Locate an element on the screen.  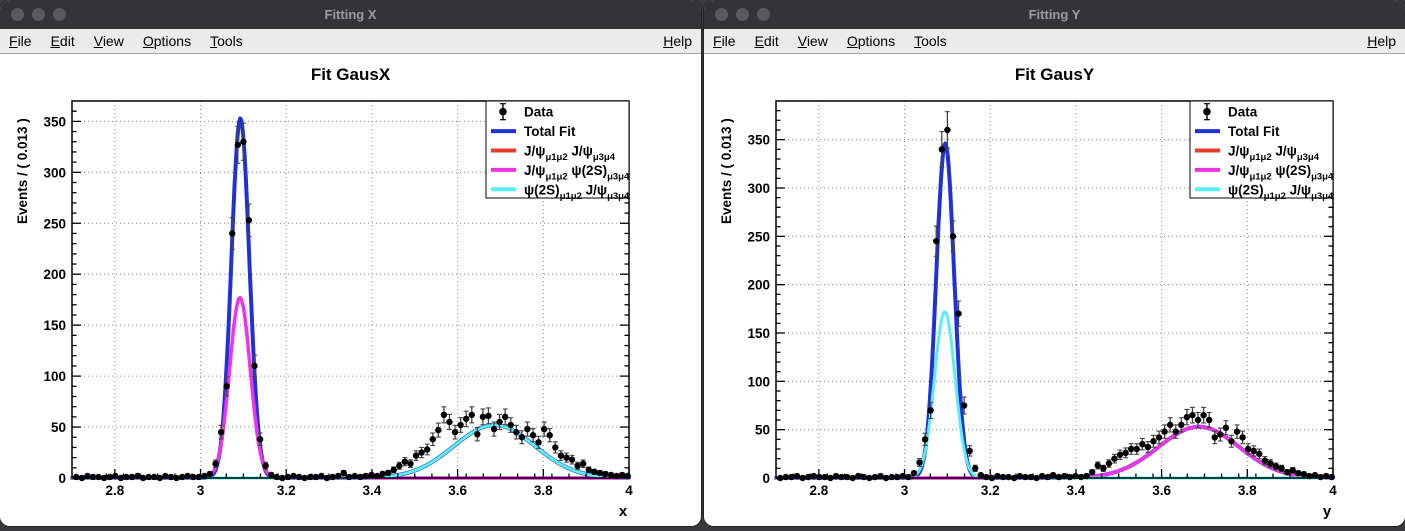
title-bar: Fitting Y is located at coordinates (1054, 14).